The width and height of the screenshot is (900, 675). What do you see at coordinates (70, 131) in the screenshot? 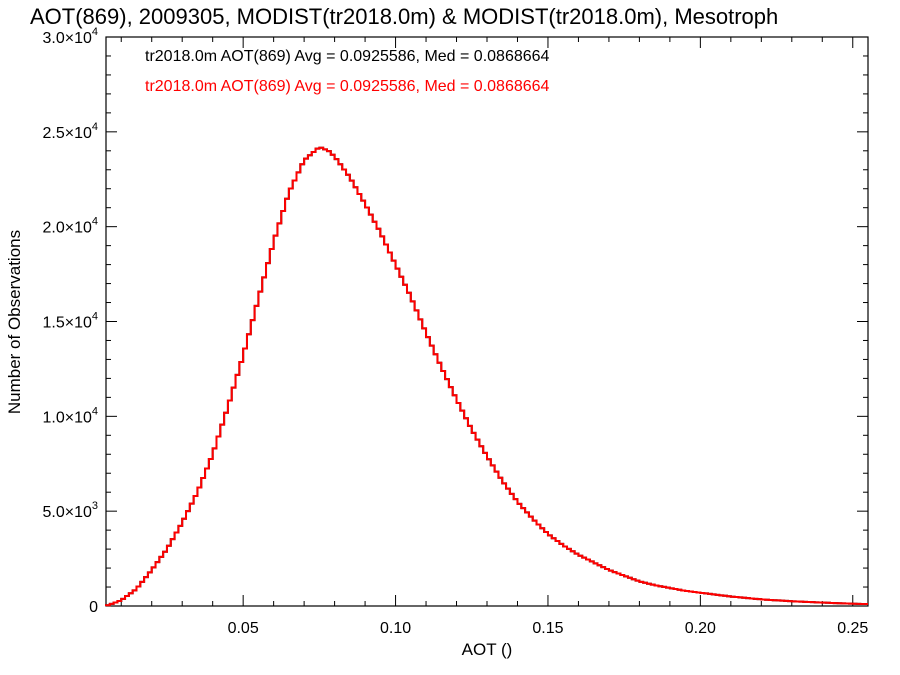
I see `y-tick-label: 2.5×10⁴` at bounding box center [70, 131].